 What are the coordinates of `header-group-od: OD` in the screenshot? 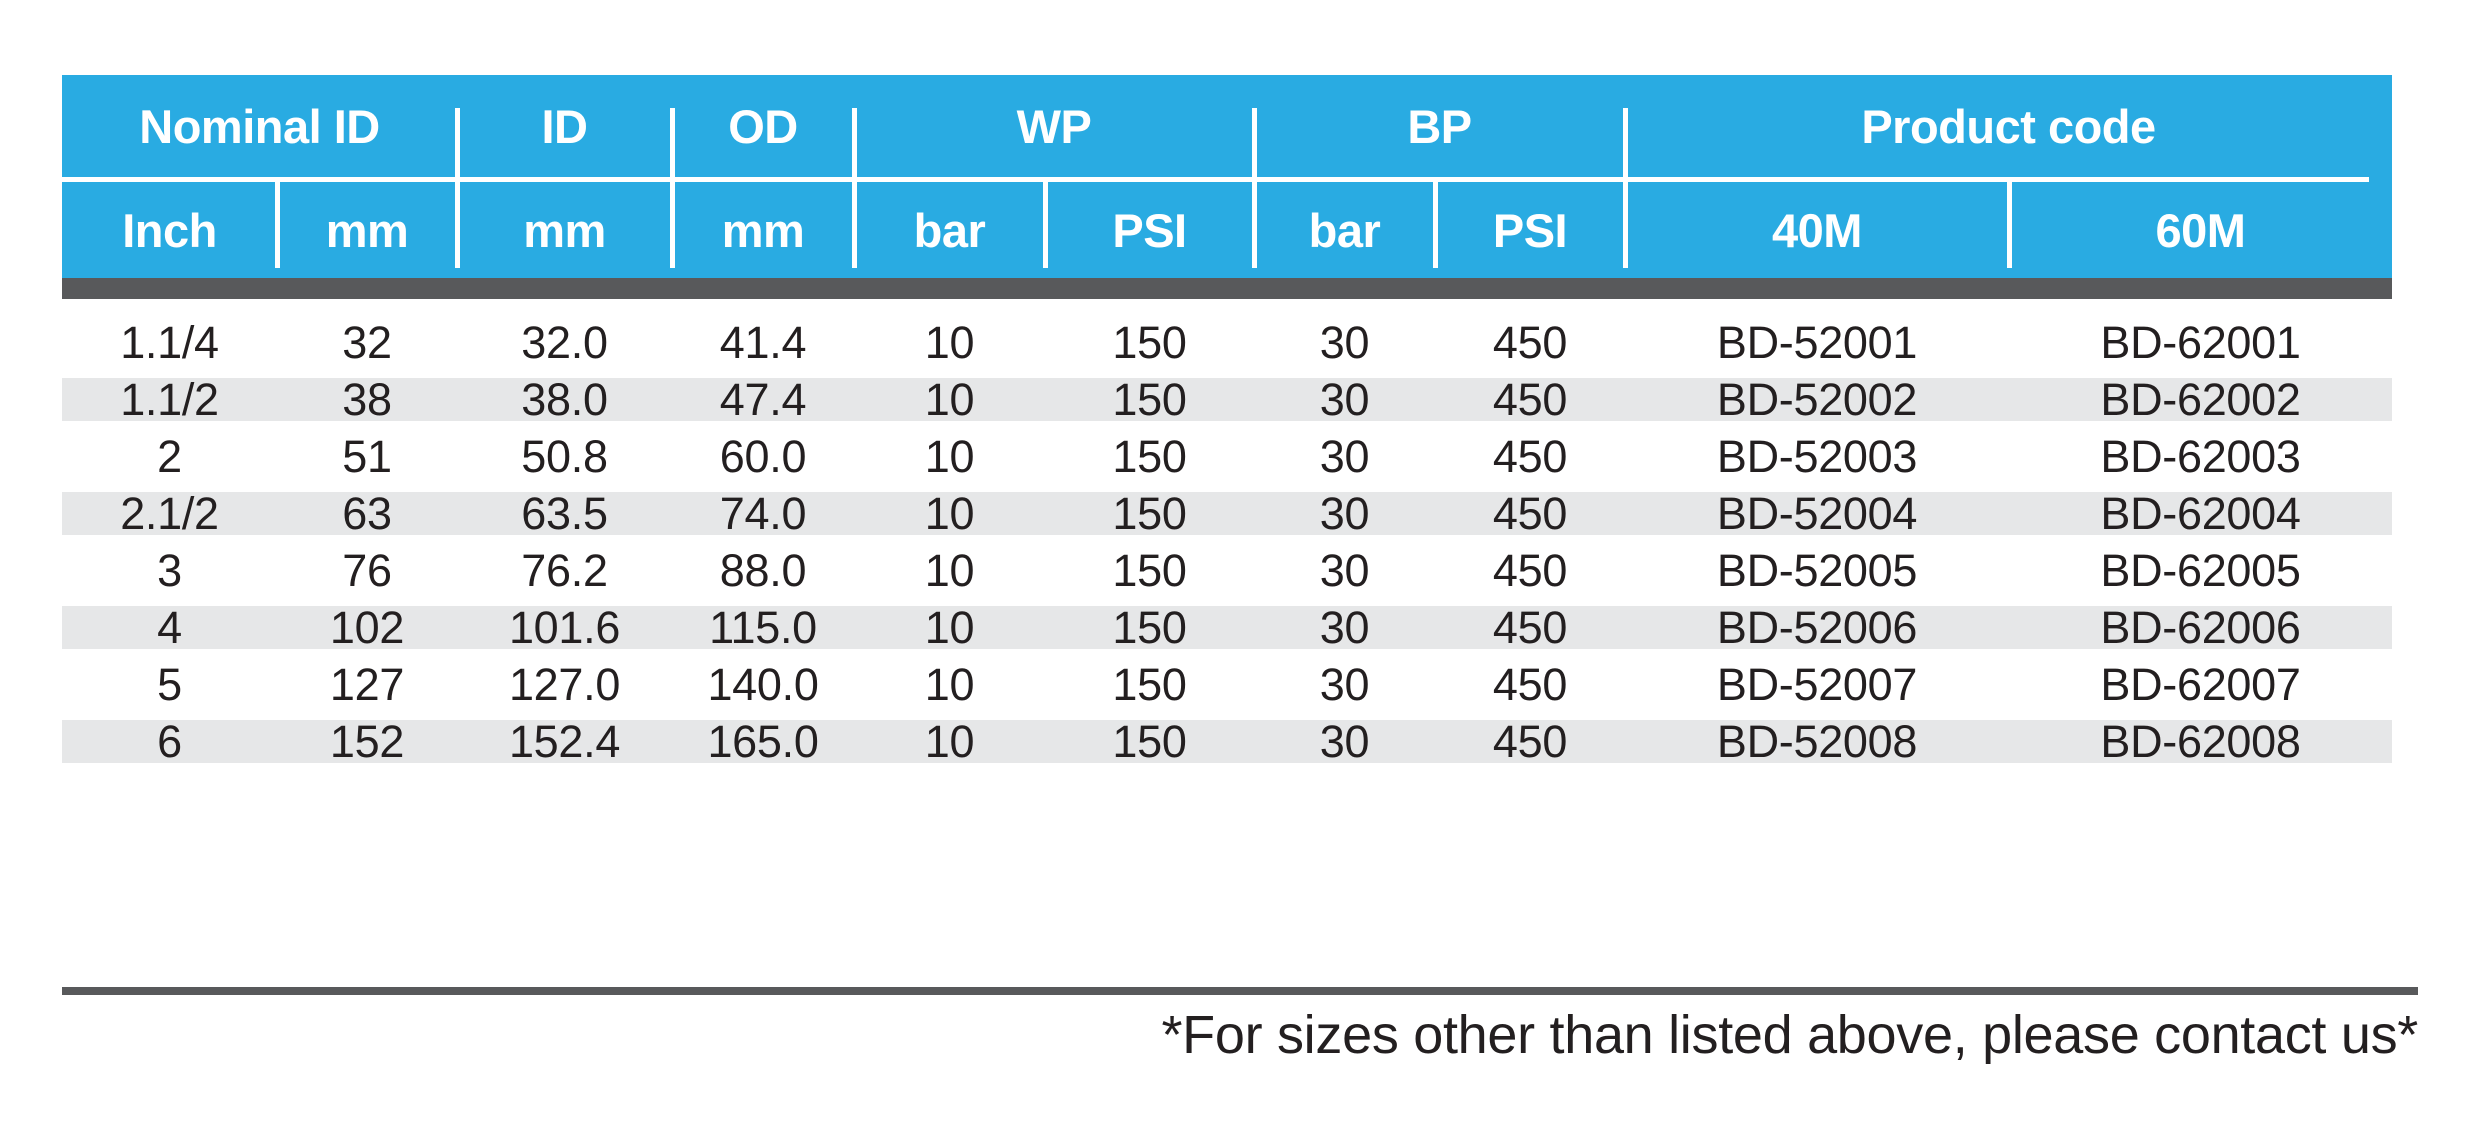 It's located at (764, 126).